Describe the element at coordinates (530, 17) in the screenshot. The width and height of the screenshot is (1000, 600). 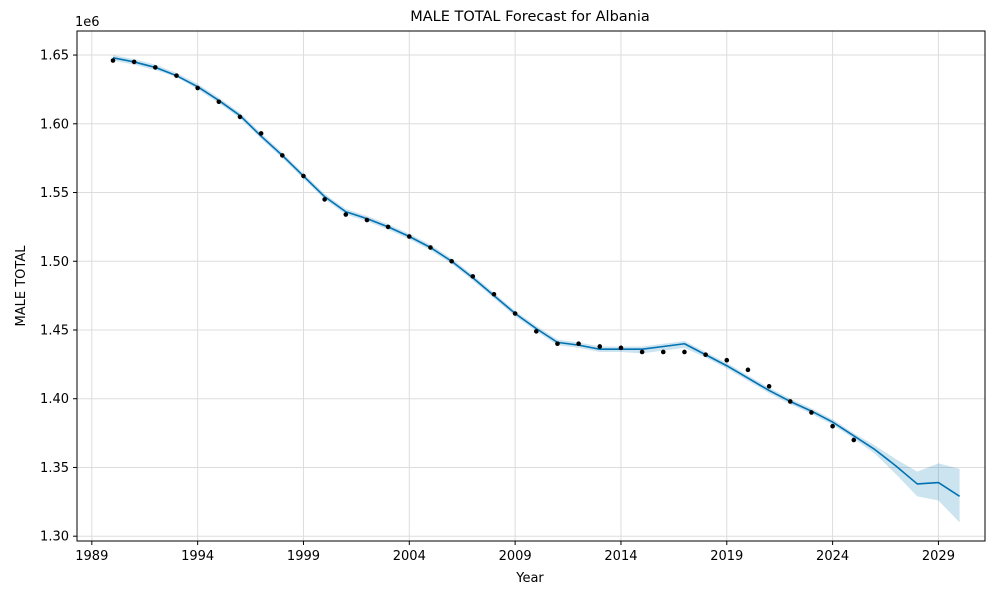
I see `chart-title: MALE TOTAL Forecast for Albania` at that location.